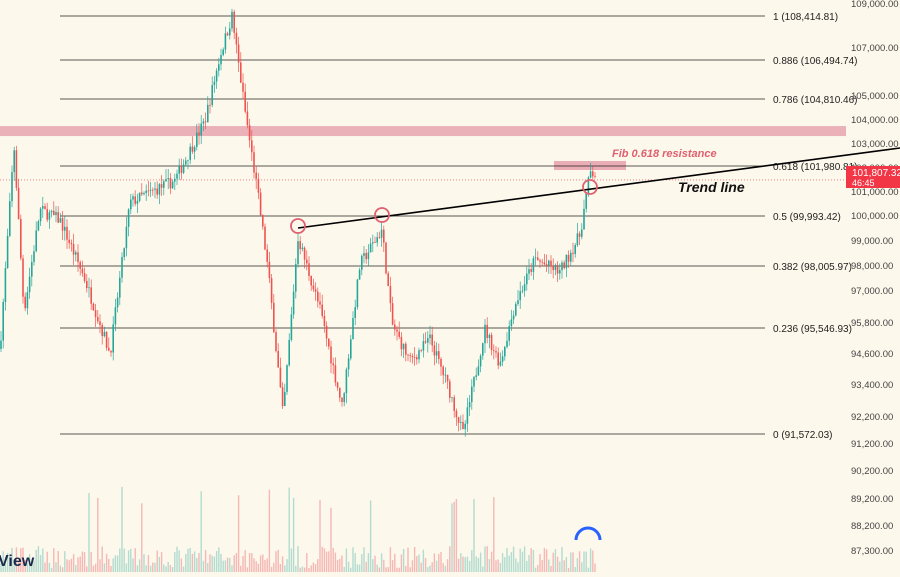 This screenshot has height=577, width=900. What do you see at coordinates (815, 167) in the screenshot?
I see `fib-label-0-618: 0.618 (101,980.81)` at bounding box center [815, 167].